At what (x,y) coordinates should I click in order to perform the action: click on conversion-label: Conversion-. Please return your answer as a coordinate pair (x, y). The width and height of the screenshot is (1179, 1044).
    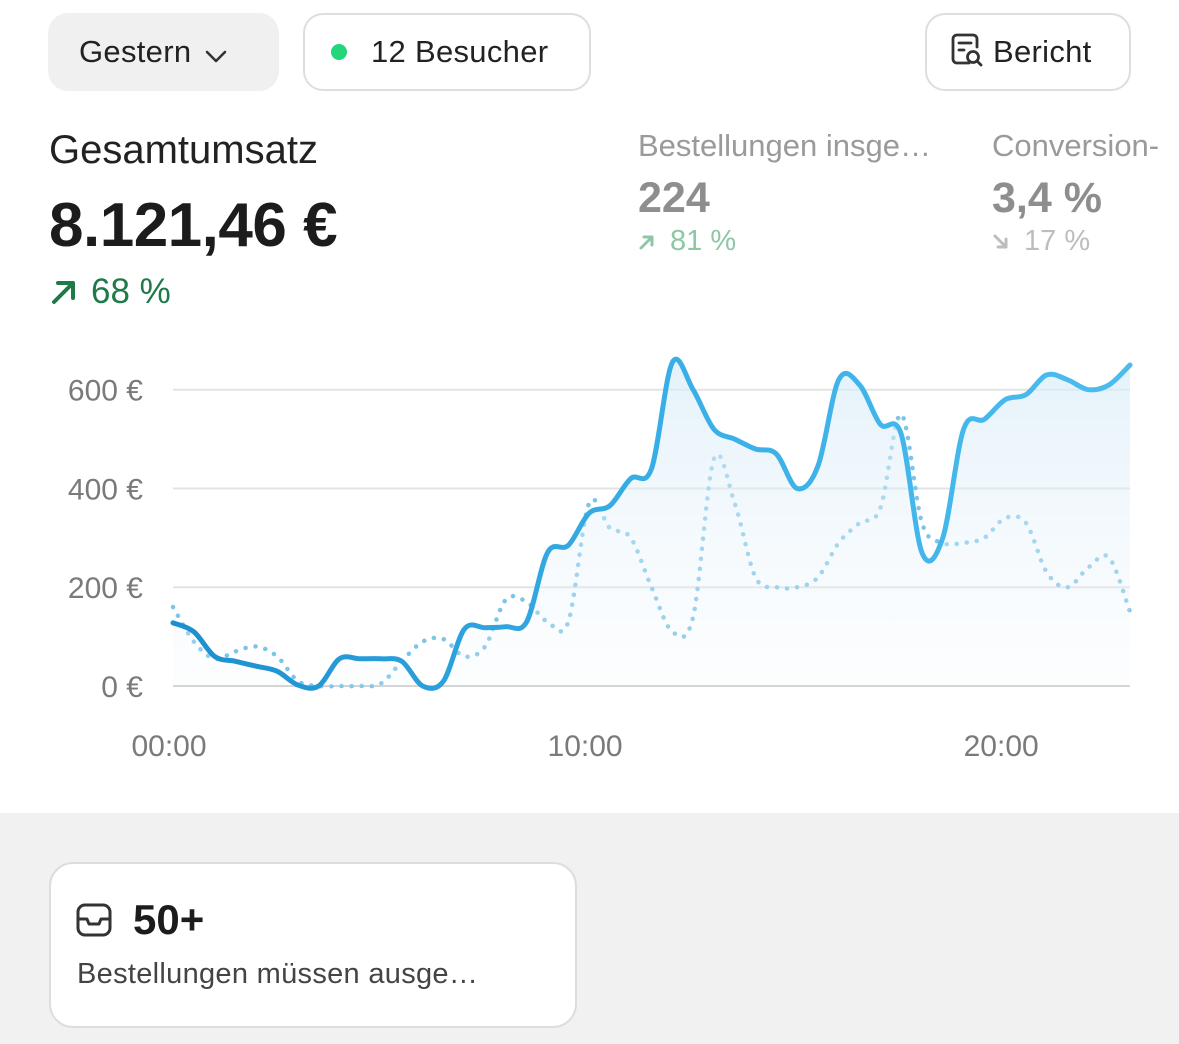
    Looking at the image, I should click on (1076, 145).